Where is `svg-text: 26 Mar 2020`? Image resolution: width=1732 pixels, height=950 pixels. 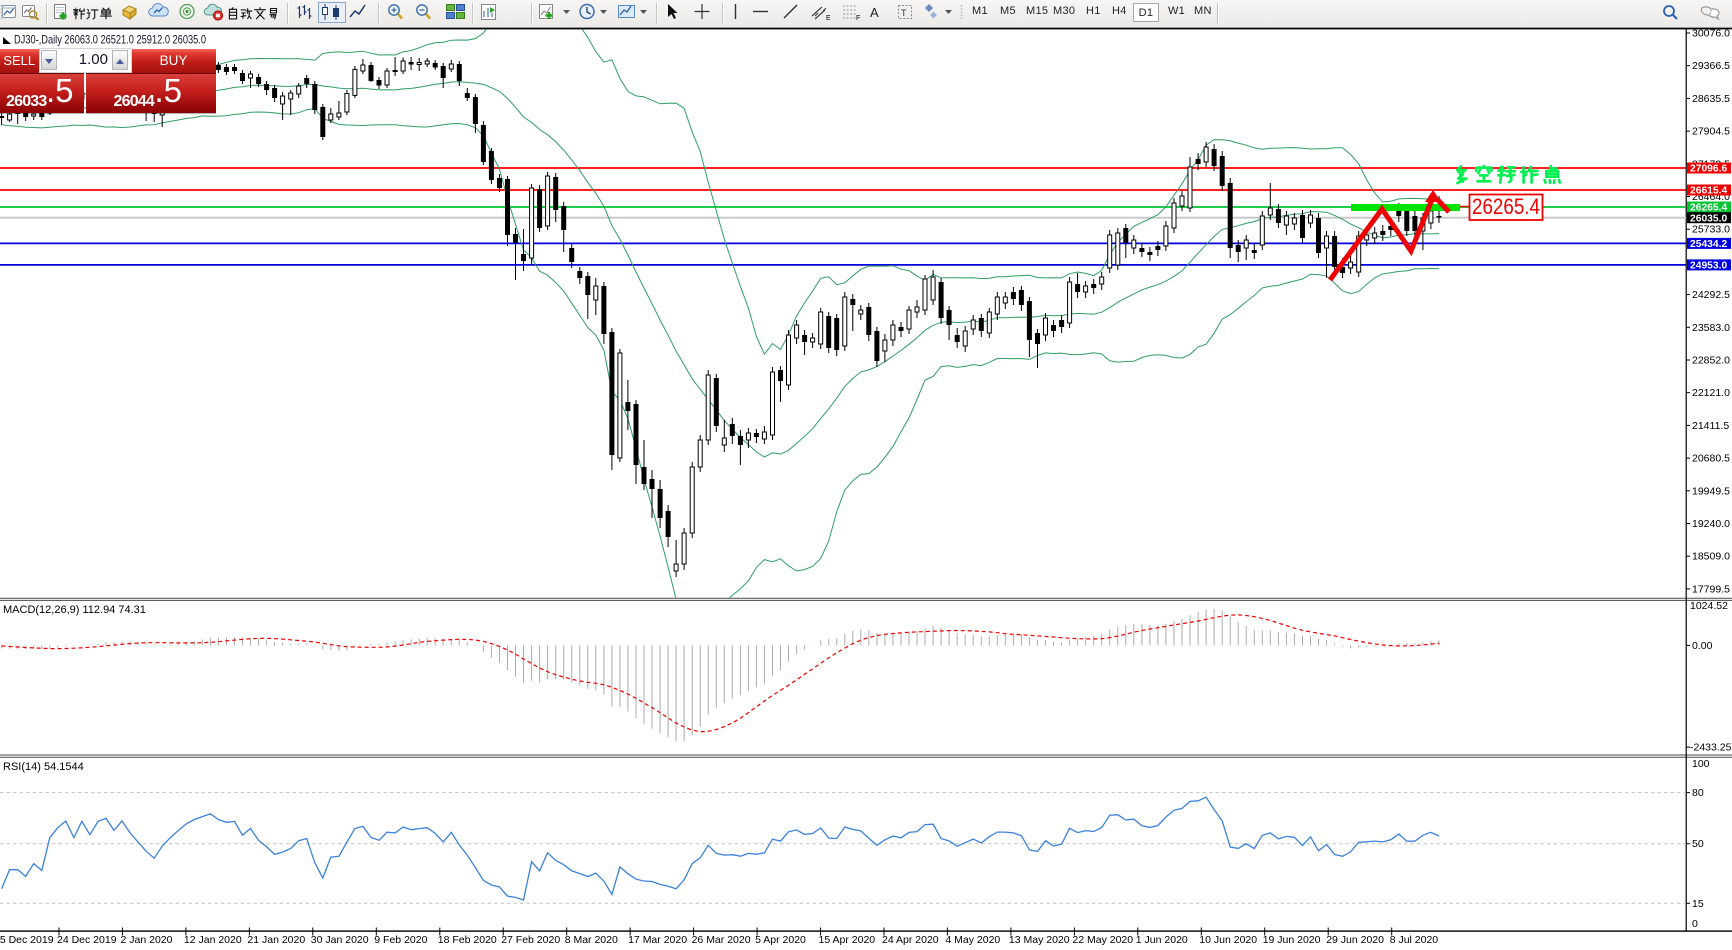 svg-text: 26 Mar 2020 is located at coordinates (721, 940).